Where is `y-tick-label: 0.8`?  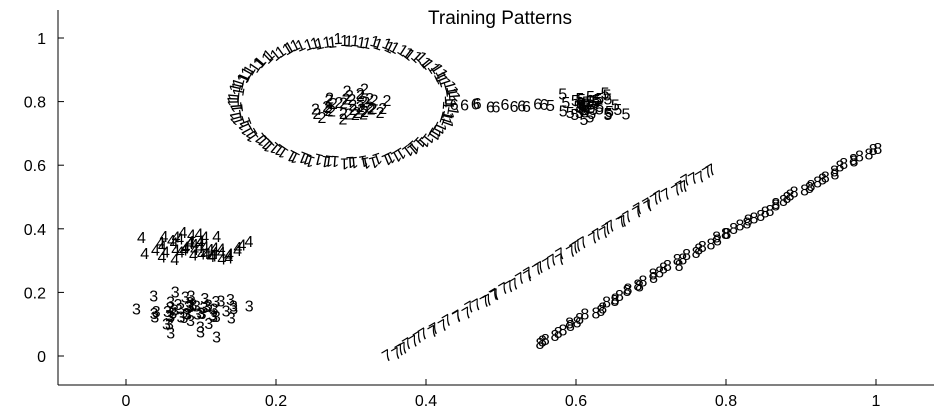 y-tick-label: 0.8 is located at coordinates (35, 103).